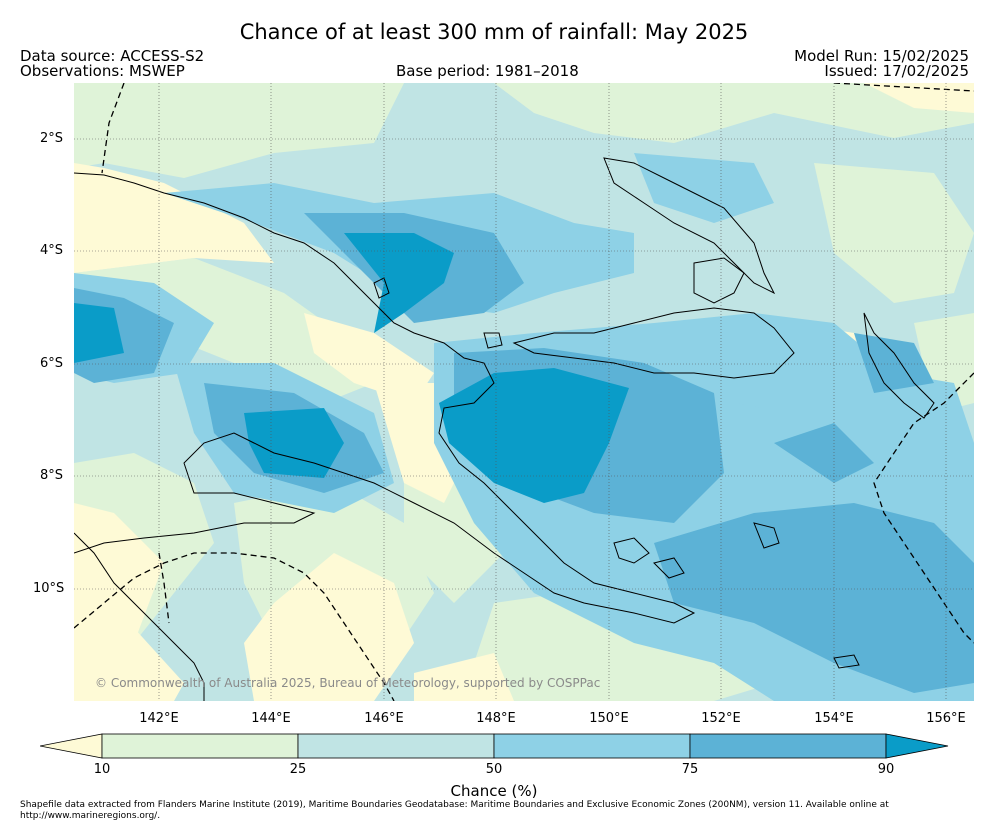 This screenshot has height=827, width=988. Describe the element at coordinates (881, 56) in the screenshot. I see `model-run-label: Model Run: 15/02/2025` at that location.